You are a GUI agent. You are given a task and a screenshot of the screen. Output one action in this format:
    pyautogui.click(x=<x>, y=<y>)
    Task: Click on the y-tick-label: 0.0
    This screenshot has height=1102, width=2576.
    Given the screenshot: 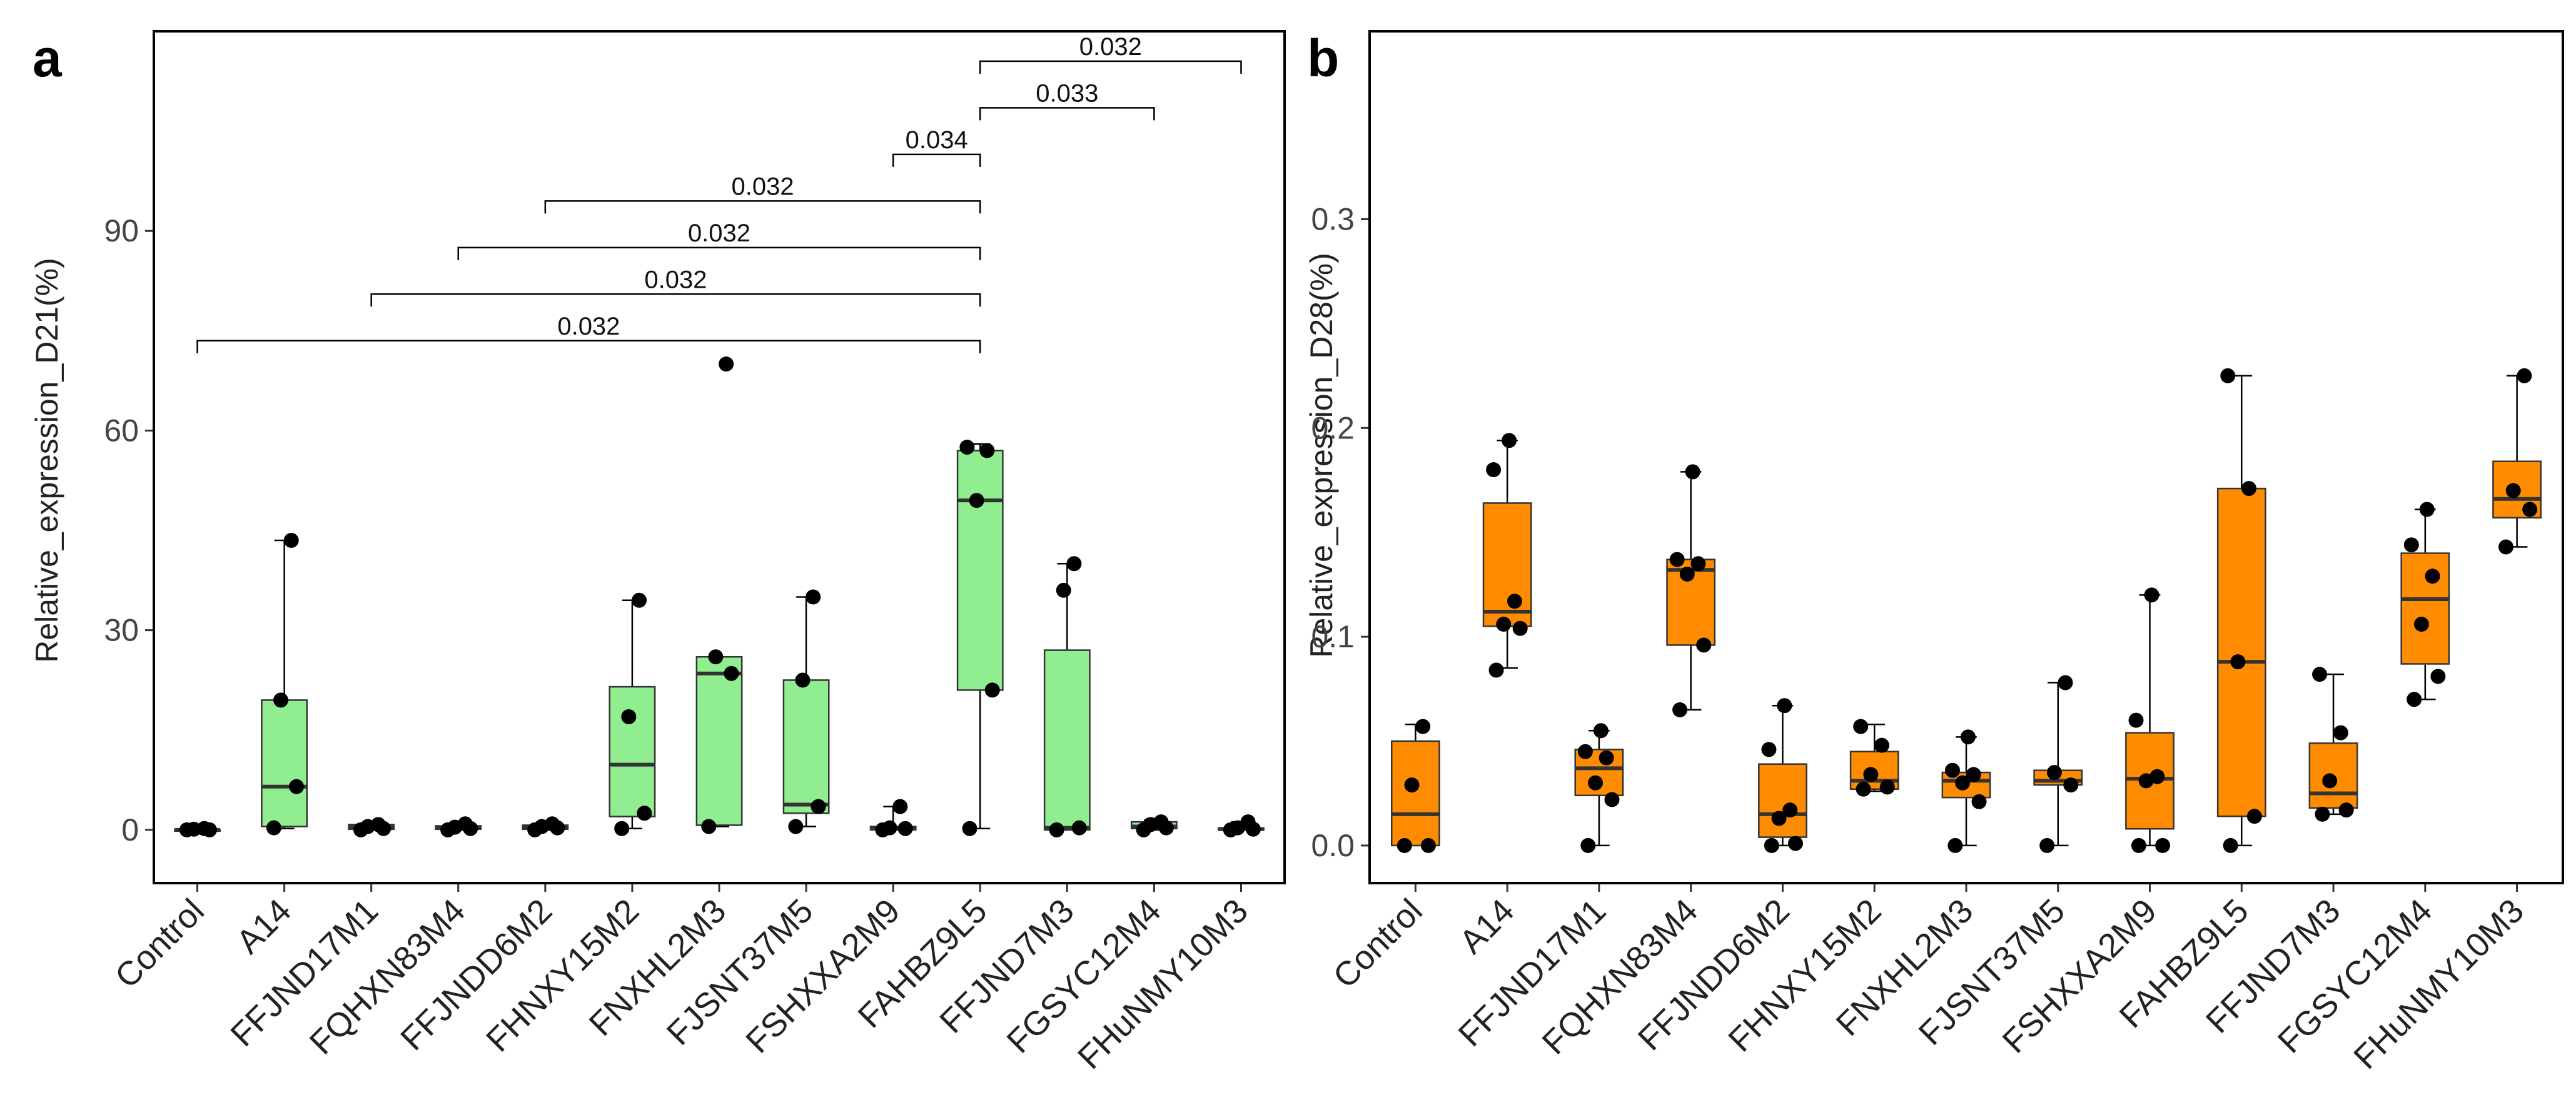 What is the action you would take?
    pyautogui.click(x=1333, y=845)
    